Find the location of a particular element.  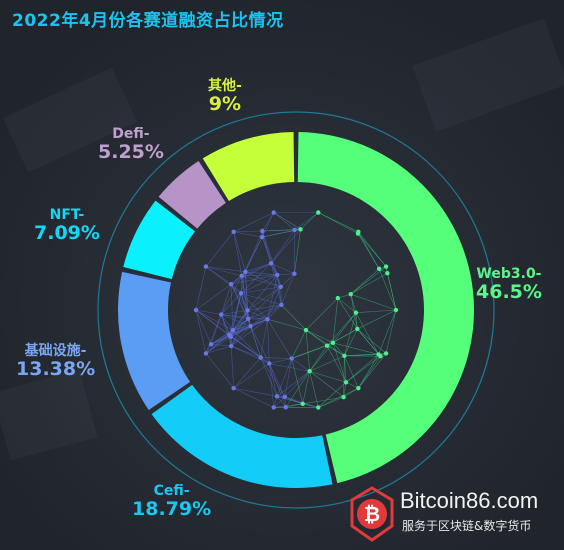

label-value-infrastructure: 13.38% is located at coordinates (56, 369).